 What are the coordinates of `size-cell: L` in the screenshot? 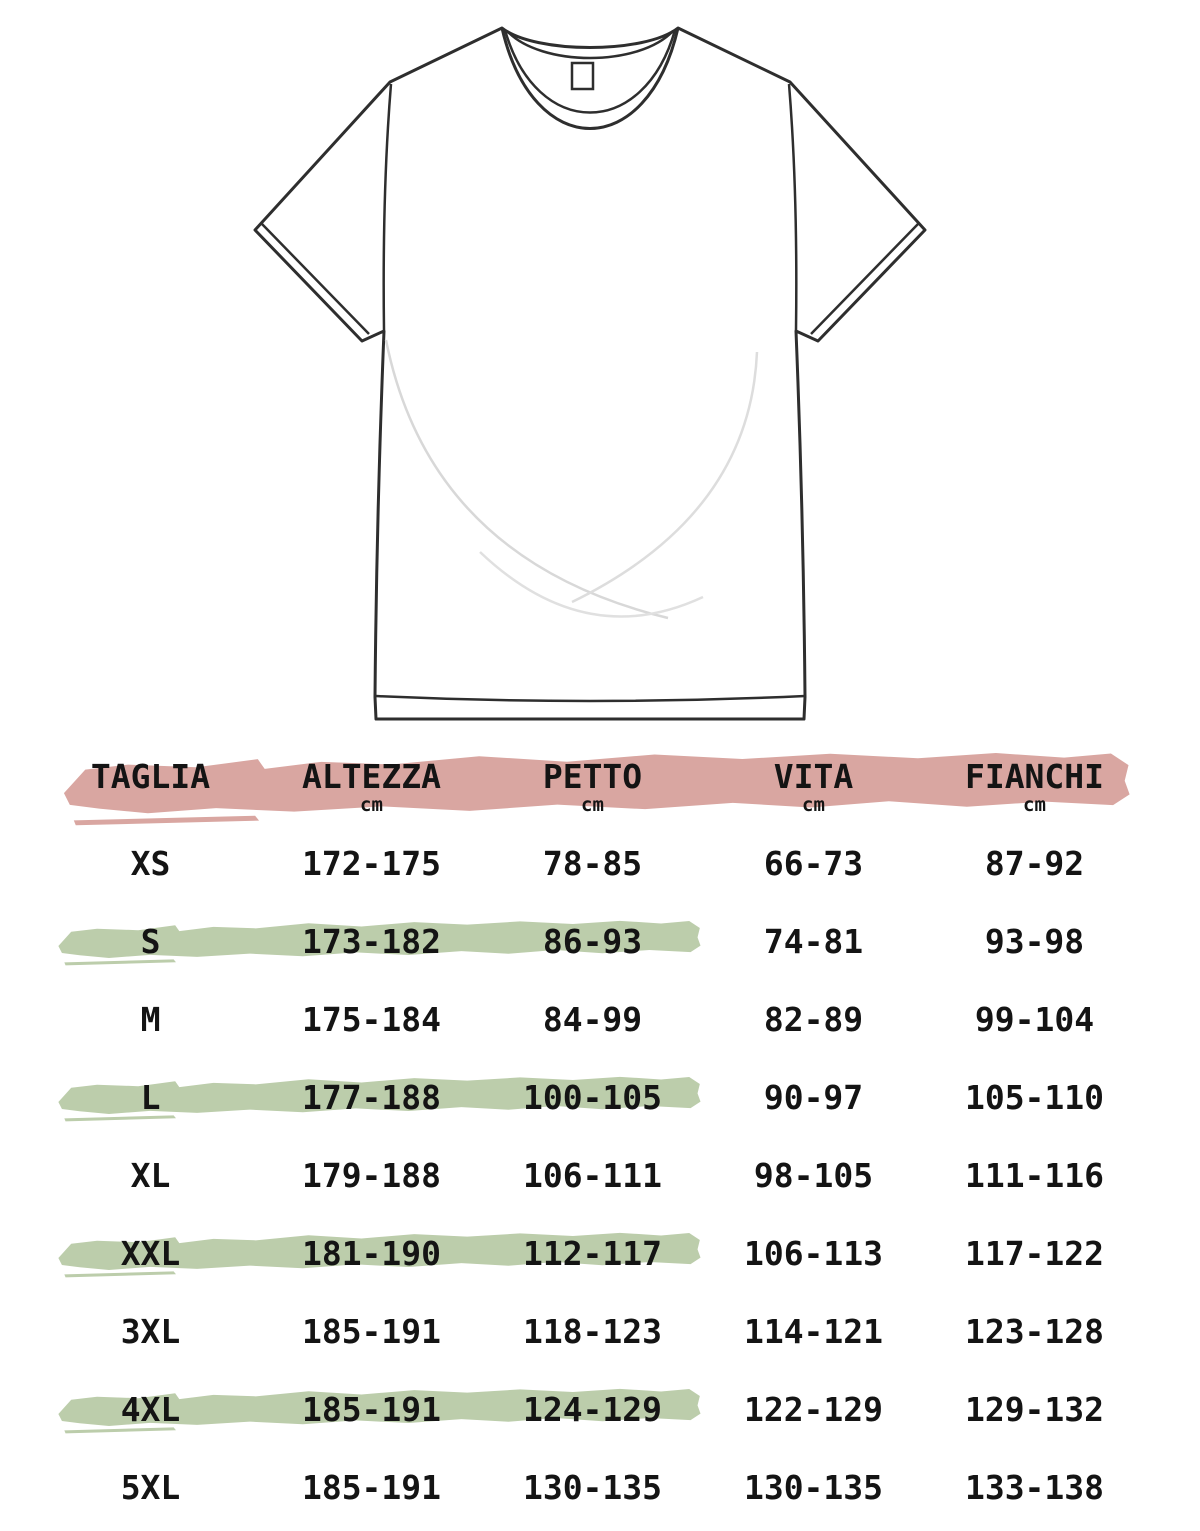 It's located at (150, 1097).